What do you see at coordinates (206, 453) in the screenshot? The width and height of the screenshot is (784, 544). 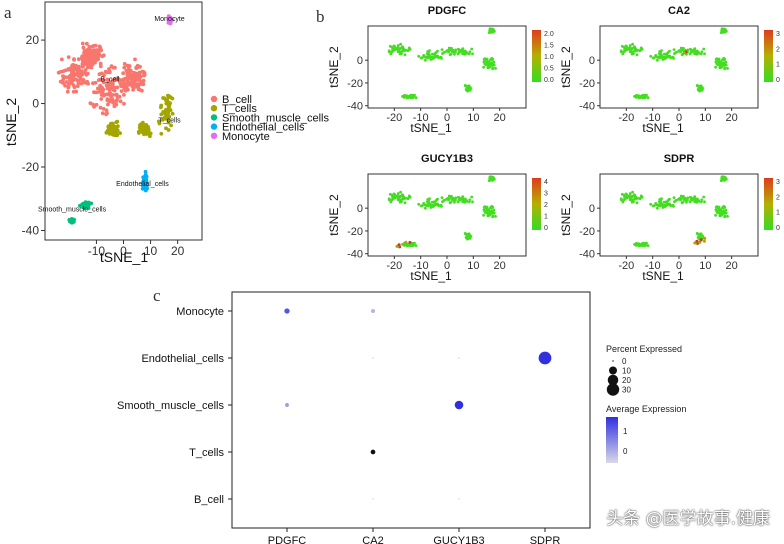 I see `cell-type-label: T_cells` at bounding box center [206, 453].